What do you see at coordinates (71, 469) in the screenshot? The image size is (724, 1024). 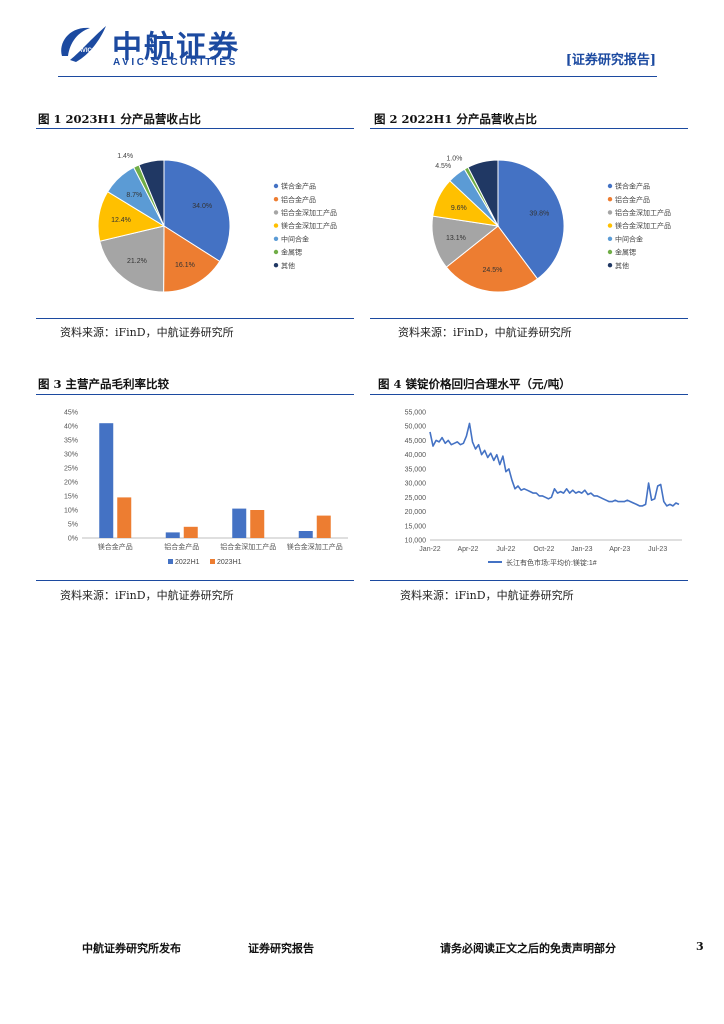 I see `fig3-y-tick-5: 25%` at bounding box center [71, 469].